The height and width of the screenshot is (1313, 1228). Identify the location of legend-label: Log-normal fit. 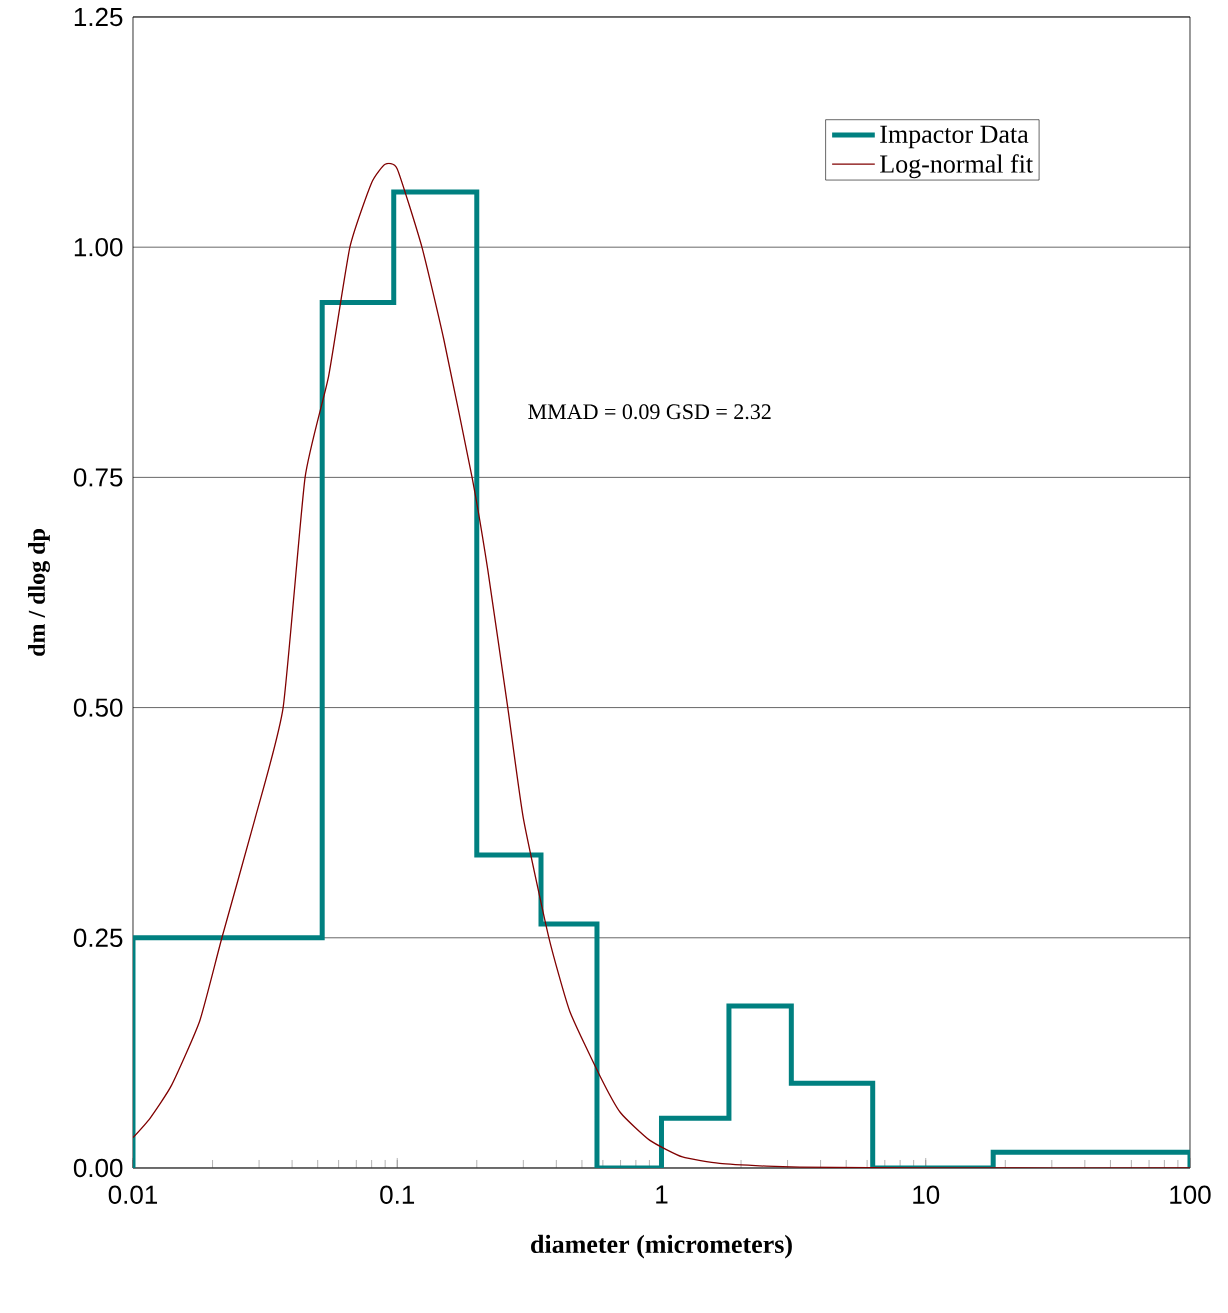
(956, 166).